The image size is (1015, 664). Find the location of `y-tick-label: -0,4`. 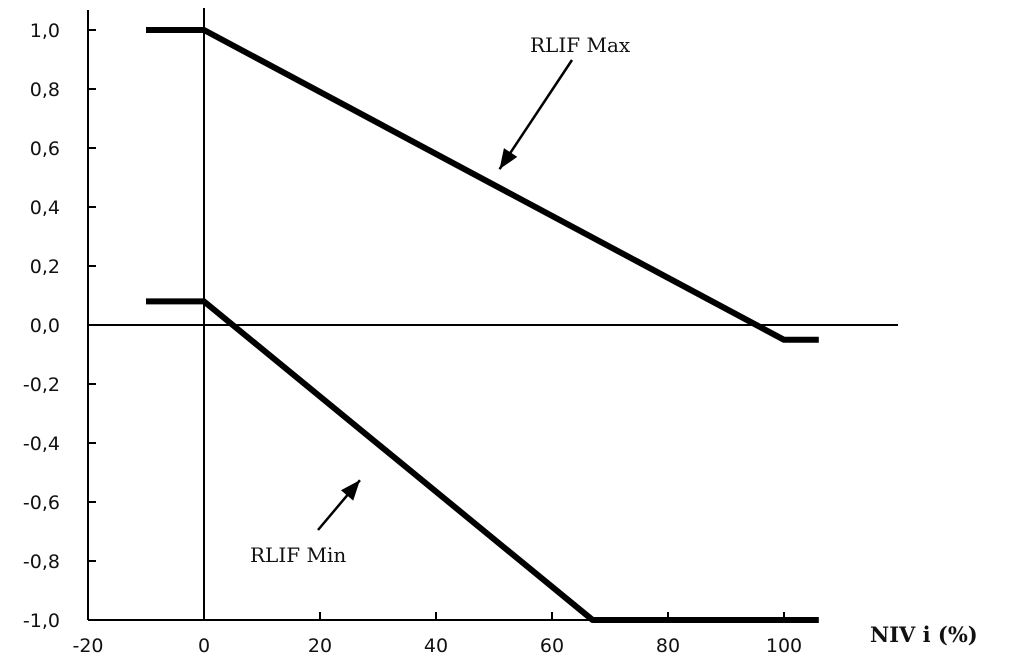

y-tick-label: -0,4 is located at coordinates (41, 444).